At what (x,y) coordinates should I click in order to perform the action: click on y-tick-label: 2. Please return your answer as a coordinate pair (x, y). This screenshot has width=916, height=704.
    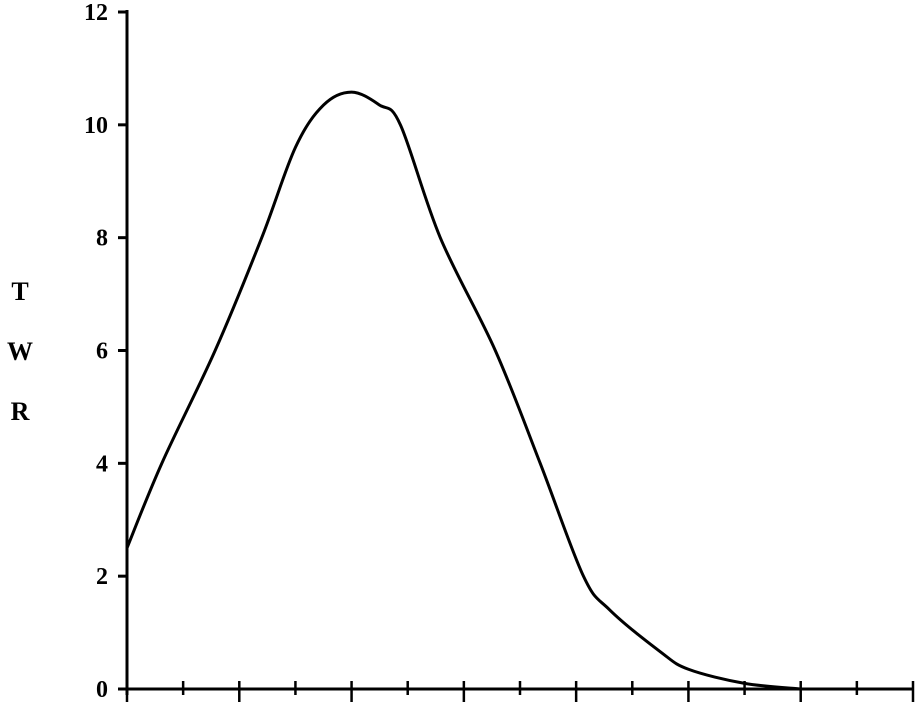
    Looking at the image, I should click on (102, 577).